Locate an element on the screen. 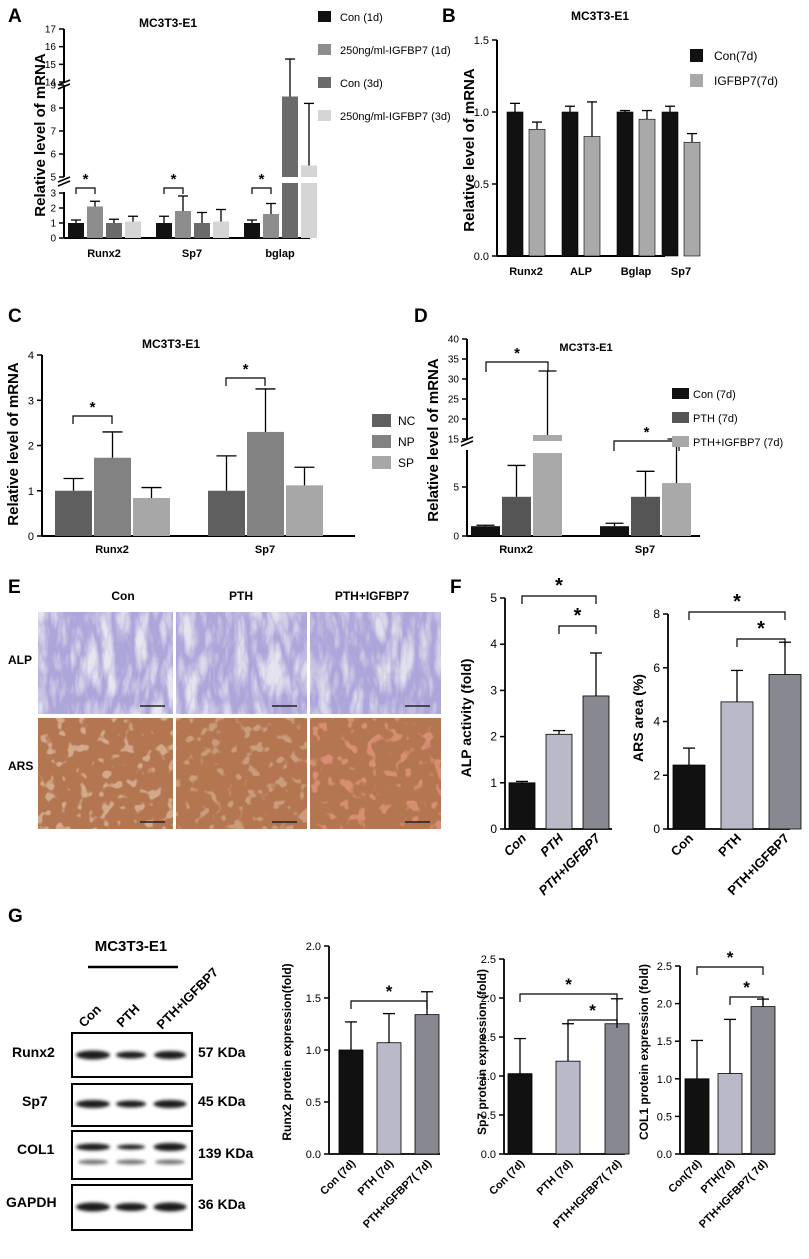 This screenshot has width=809, height=1259. legend-label-b-1: Con(7d) is located at coordinates (735, 56).